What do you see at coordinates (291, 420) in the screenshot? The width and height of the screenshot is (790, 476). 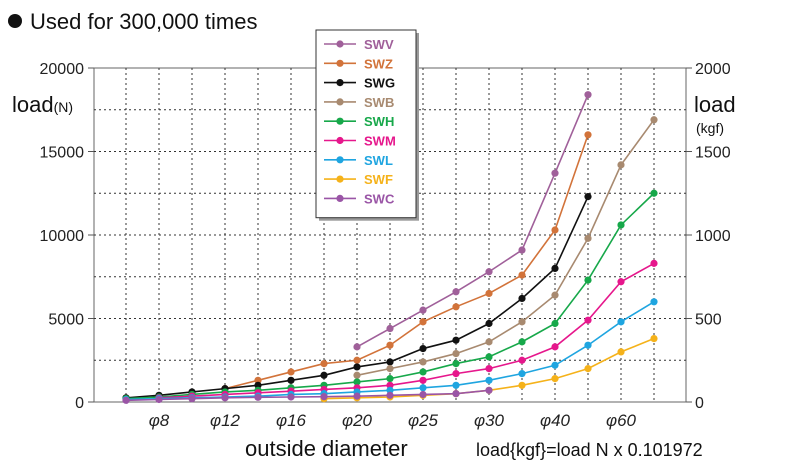 I see `x-tick-label: φ16` at bounding box center [291, 420].